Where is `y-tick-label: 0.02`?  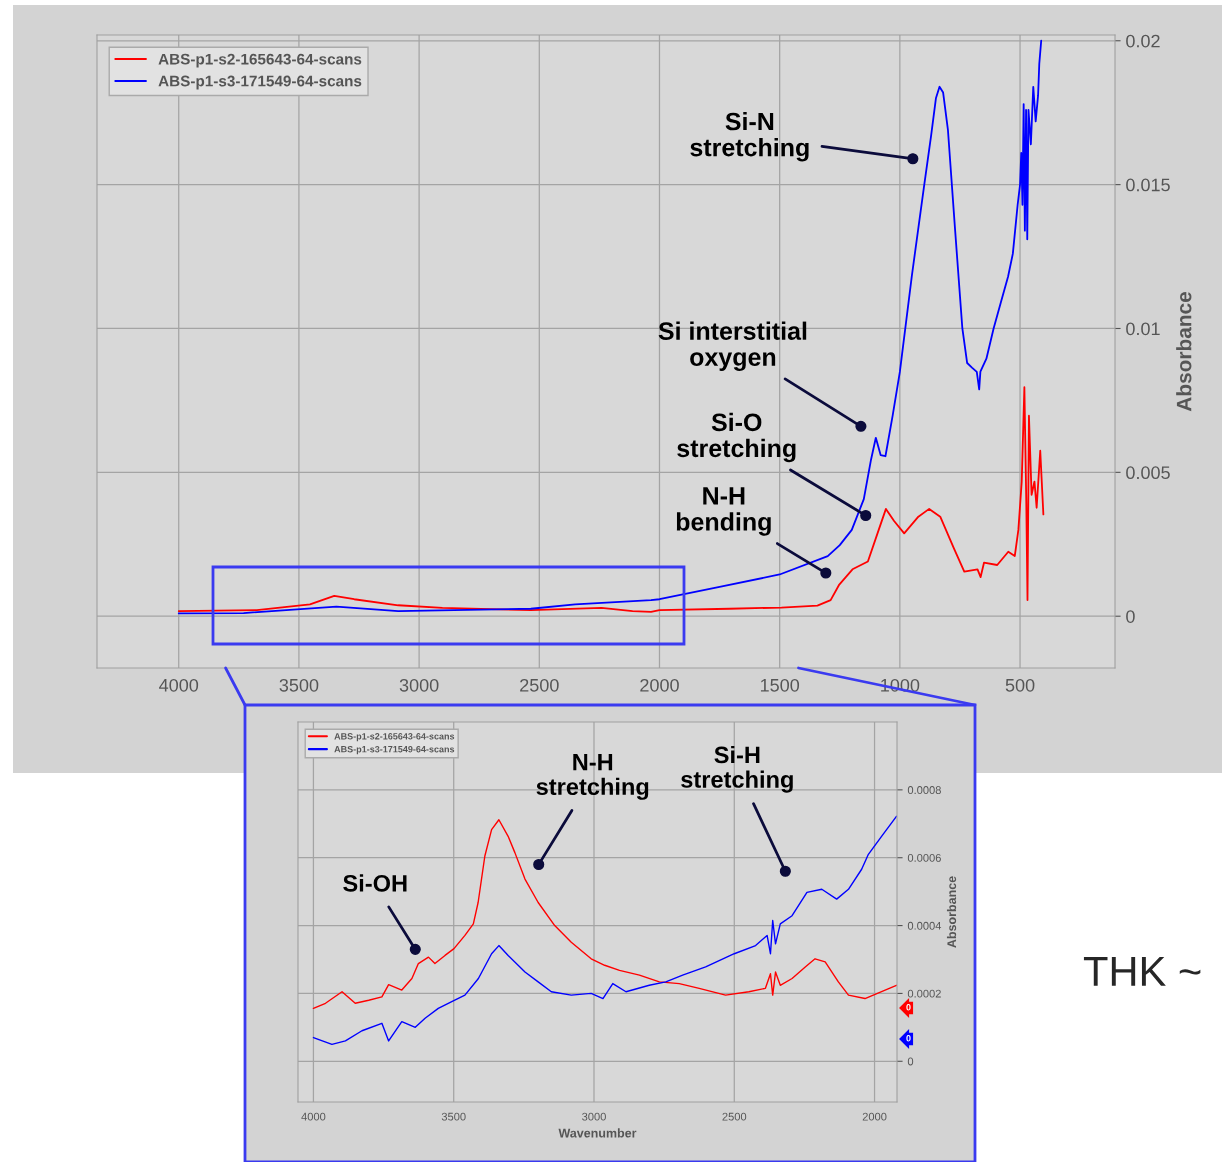 y-tick-label: 0.02 is located at coordinates (1143, 41).